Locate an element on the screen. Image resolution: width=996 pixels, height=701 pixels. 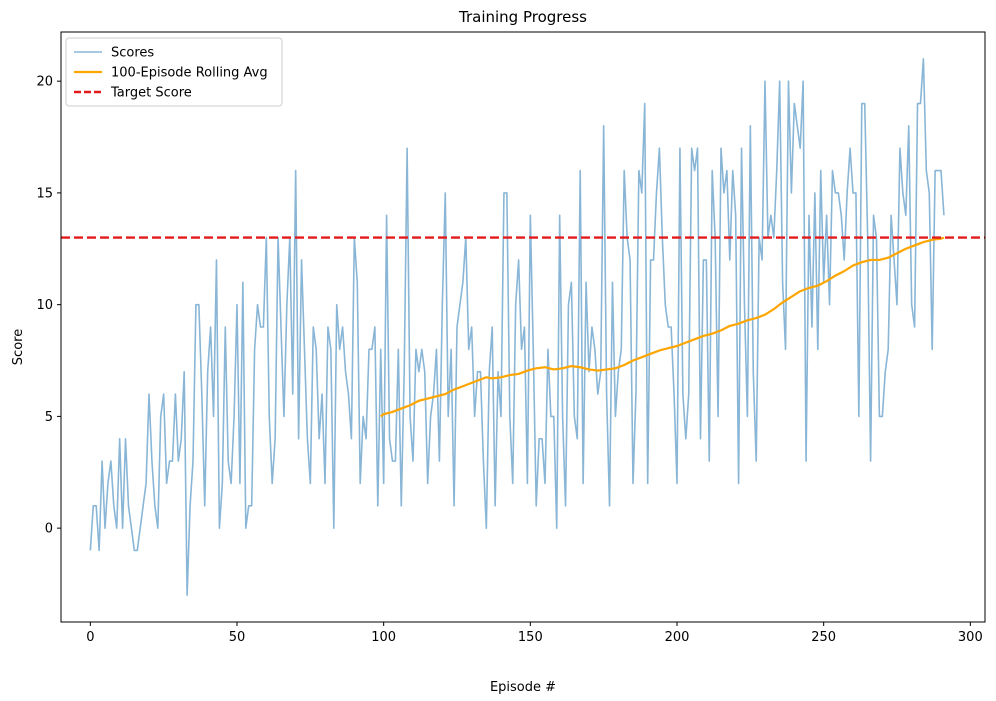
x-tick-label: 50 is located at coordinates (237, 637).